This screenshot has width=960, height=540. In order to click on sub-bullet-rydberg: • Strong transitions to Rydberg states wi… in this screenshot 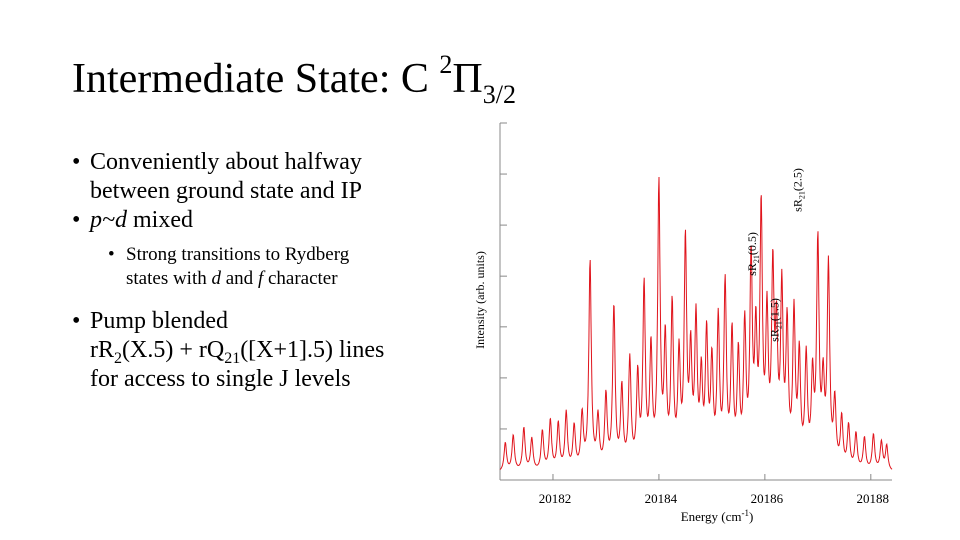, I will do `click(272, 267)`.